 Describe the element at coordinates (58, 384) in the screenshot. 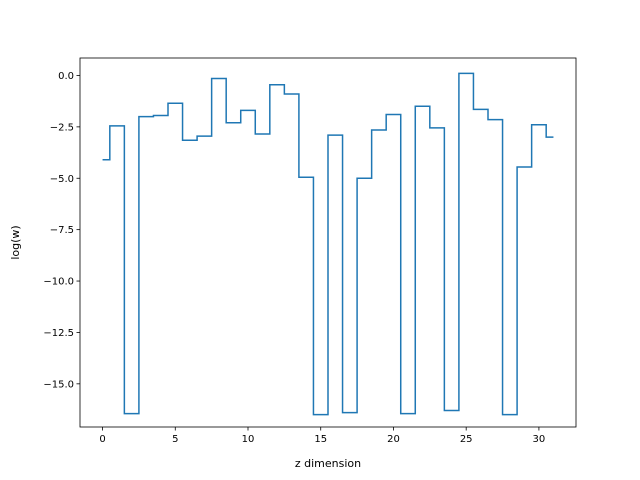

I see `y-tick-label: −15.0` at that location.